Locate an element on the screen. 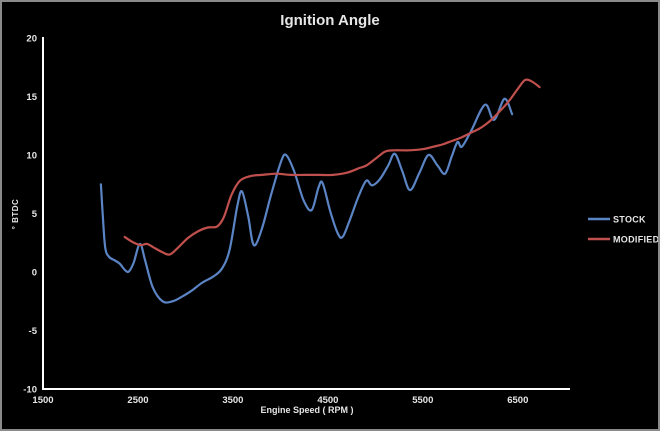  x-tick-label: 4500 is located at coordinates (327, 400).